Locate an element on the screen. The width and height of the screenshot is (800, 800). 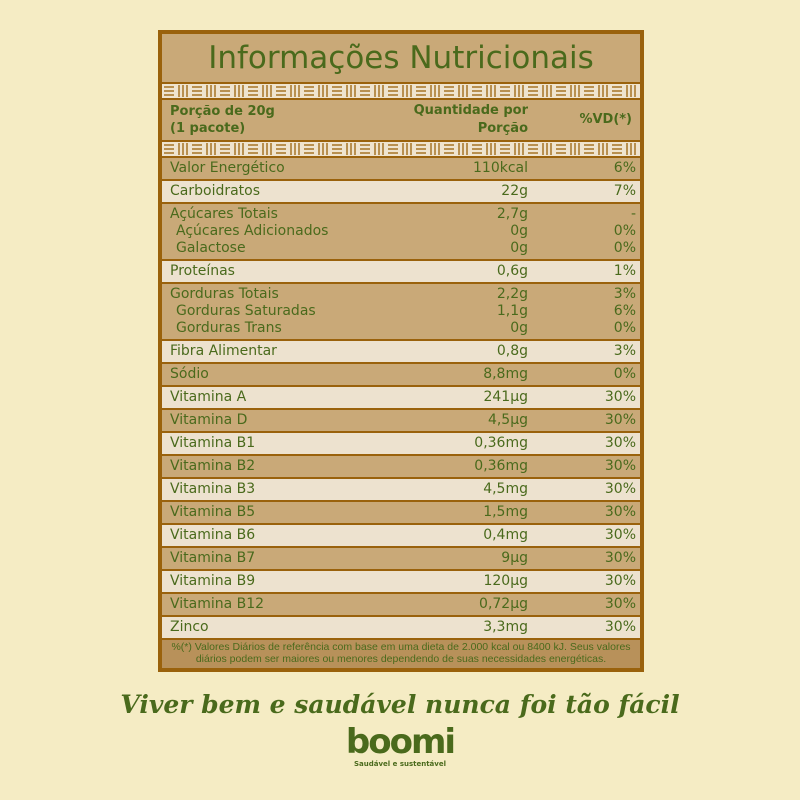
table-row: Vitamina B3 4,5mg 30% is located at coordinates (401, 489).